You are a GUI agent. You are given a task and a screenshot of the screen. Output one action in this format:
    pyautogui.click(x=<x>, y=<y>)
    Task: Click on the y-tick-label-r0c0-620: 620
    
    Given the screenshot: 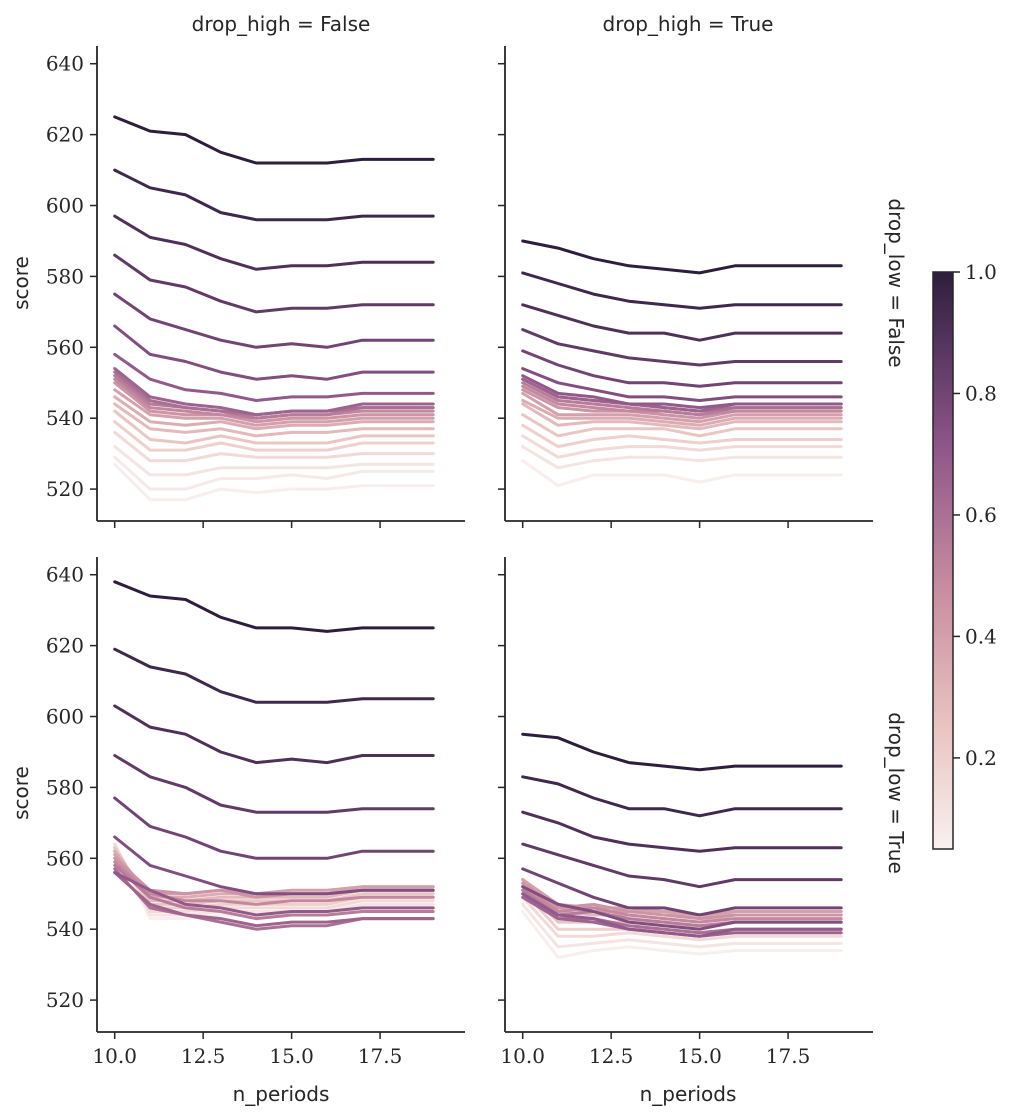 What is the action you would take?
    pyautogui.click(x=65, y=135)
    